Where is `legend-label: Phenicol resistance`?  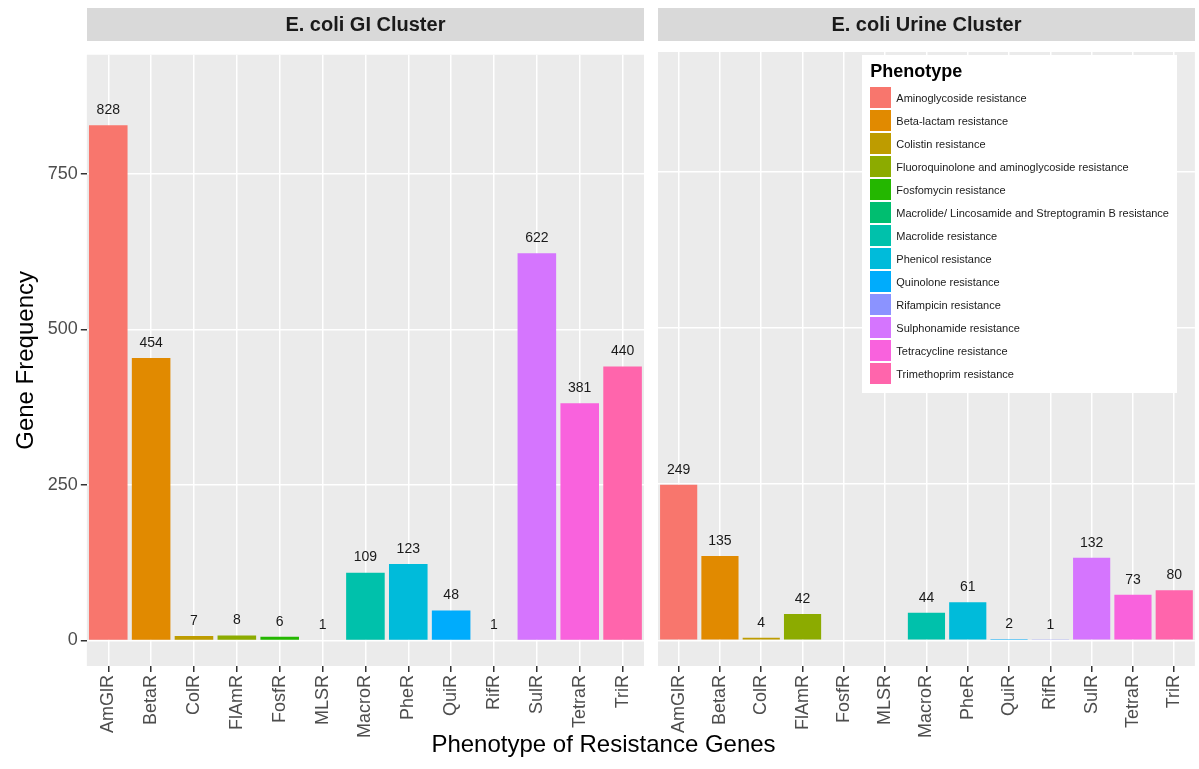
legend-label: Phenicol resistance is located at coordinates (944, 258).